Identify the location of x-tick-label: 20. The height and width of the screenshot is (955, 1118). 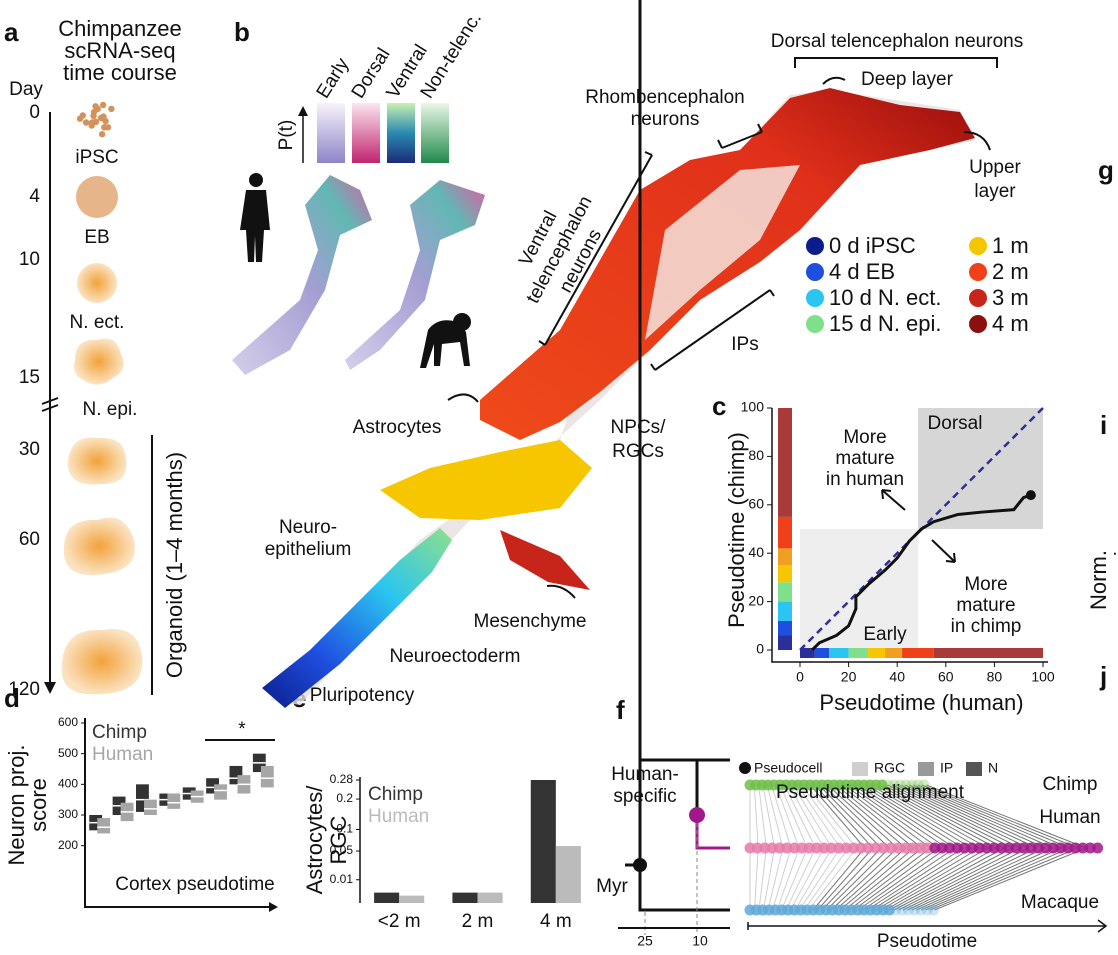
(849, 677).